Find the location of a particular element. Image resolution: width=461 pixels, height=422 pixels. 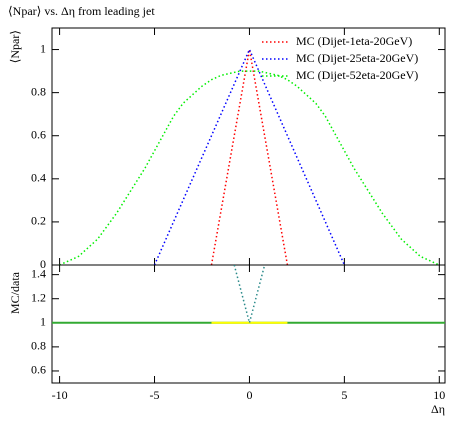

legend-label: MC (Dijet-52eta-20GeV) is located at coordinates (357, 75).